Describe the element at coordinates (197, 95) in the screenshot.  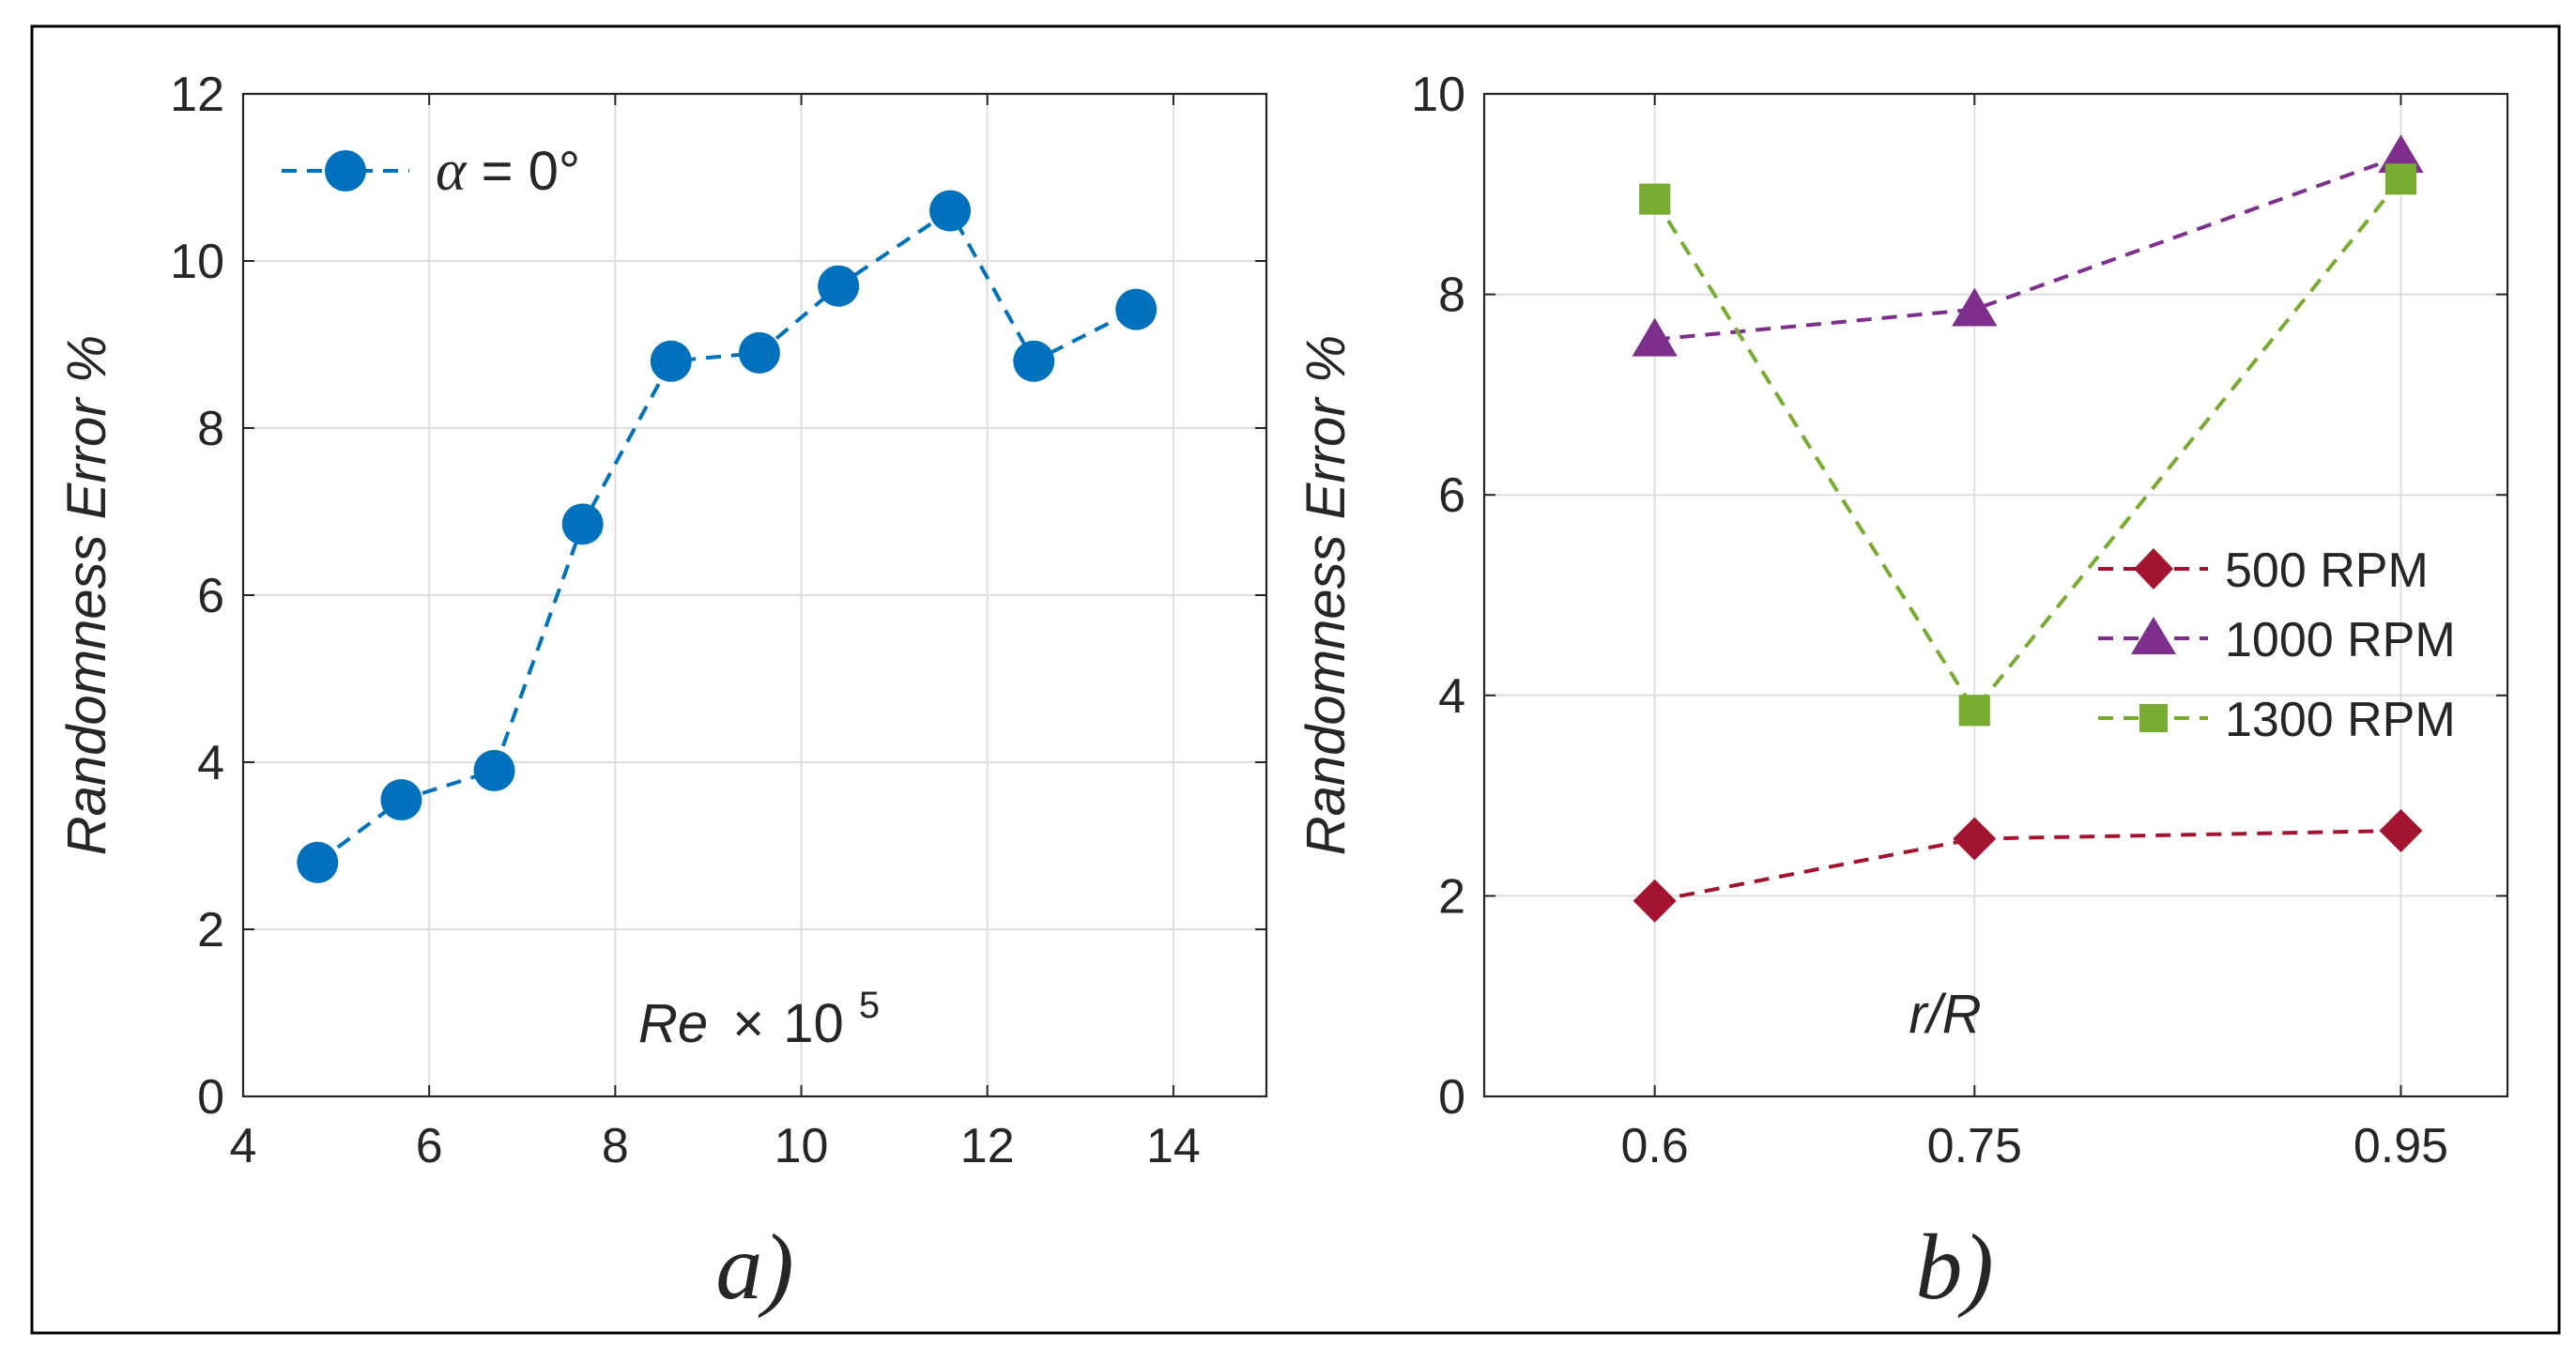
I see `y-tick-label: 12` at that location.